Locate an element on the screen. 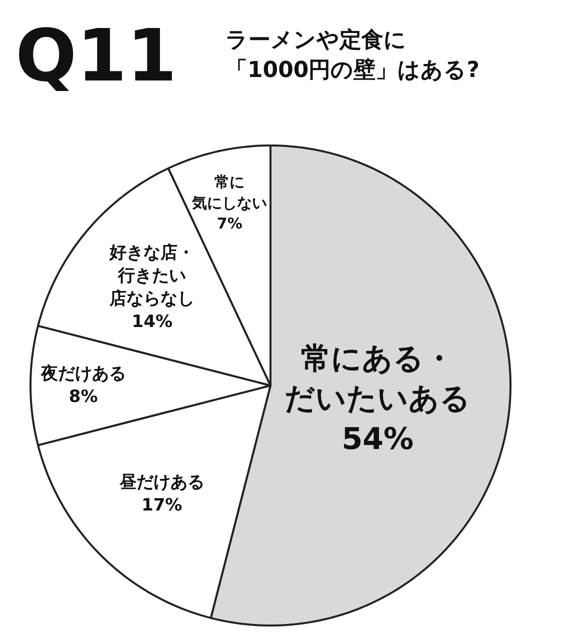 This screenshot has width=580, height=640. chart-title: Q11 is located at coordinates (96, 56).